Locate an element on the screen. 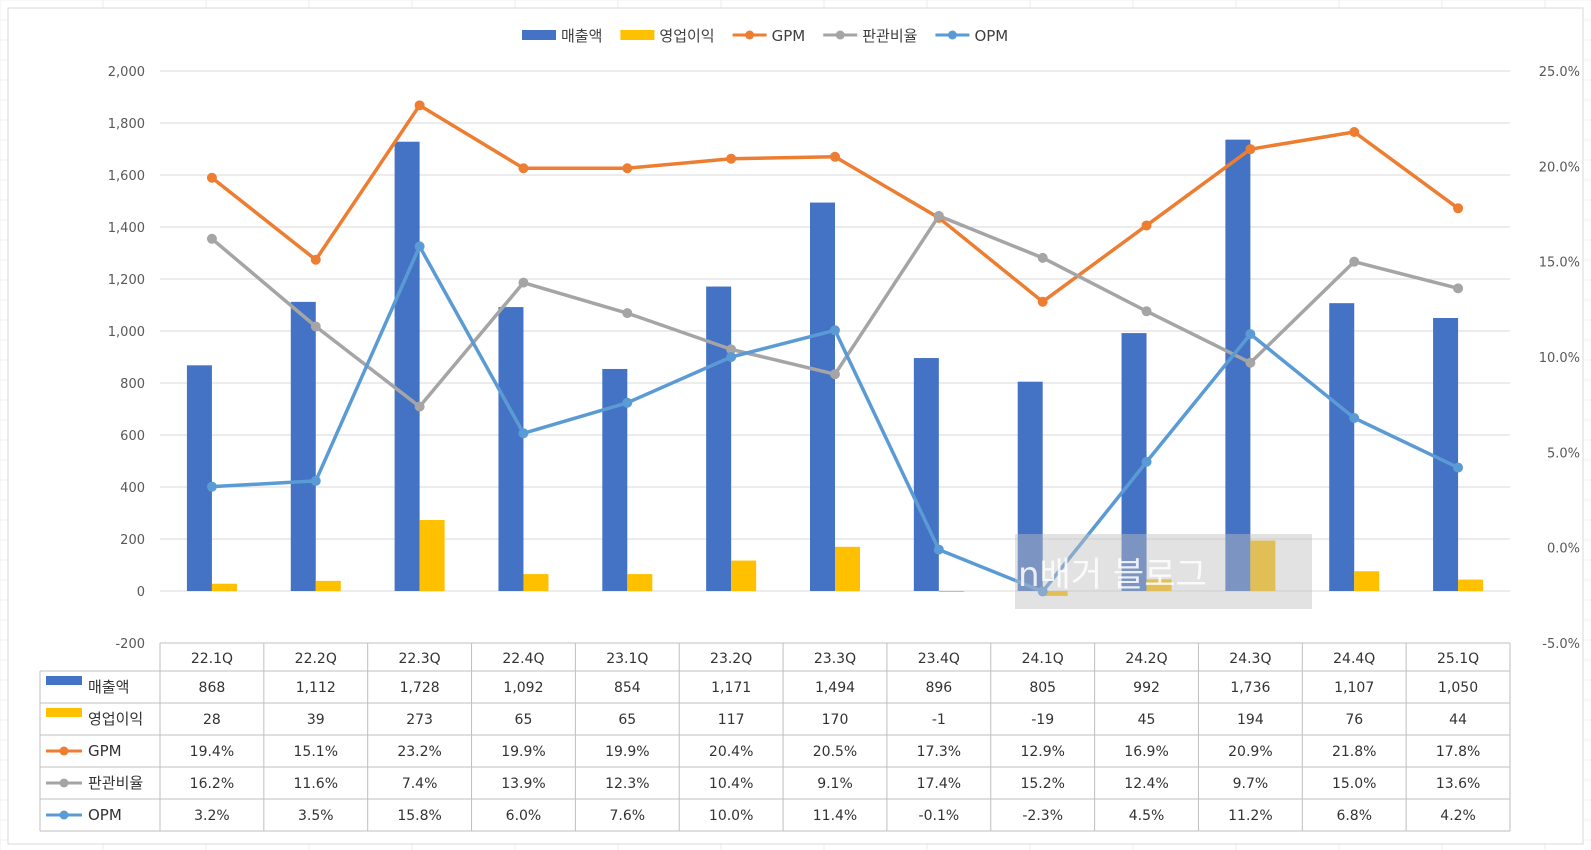  y-left-tick-label: 1,600 is located at coordinates (126, 176).